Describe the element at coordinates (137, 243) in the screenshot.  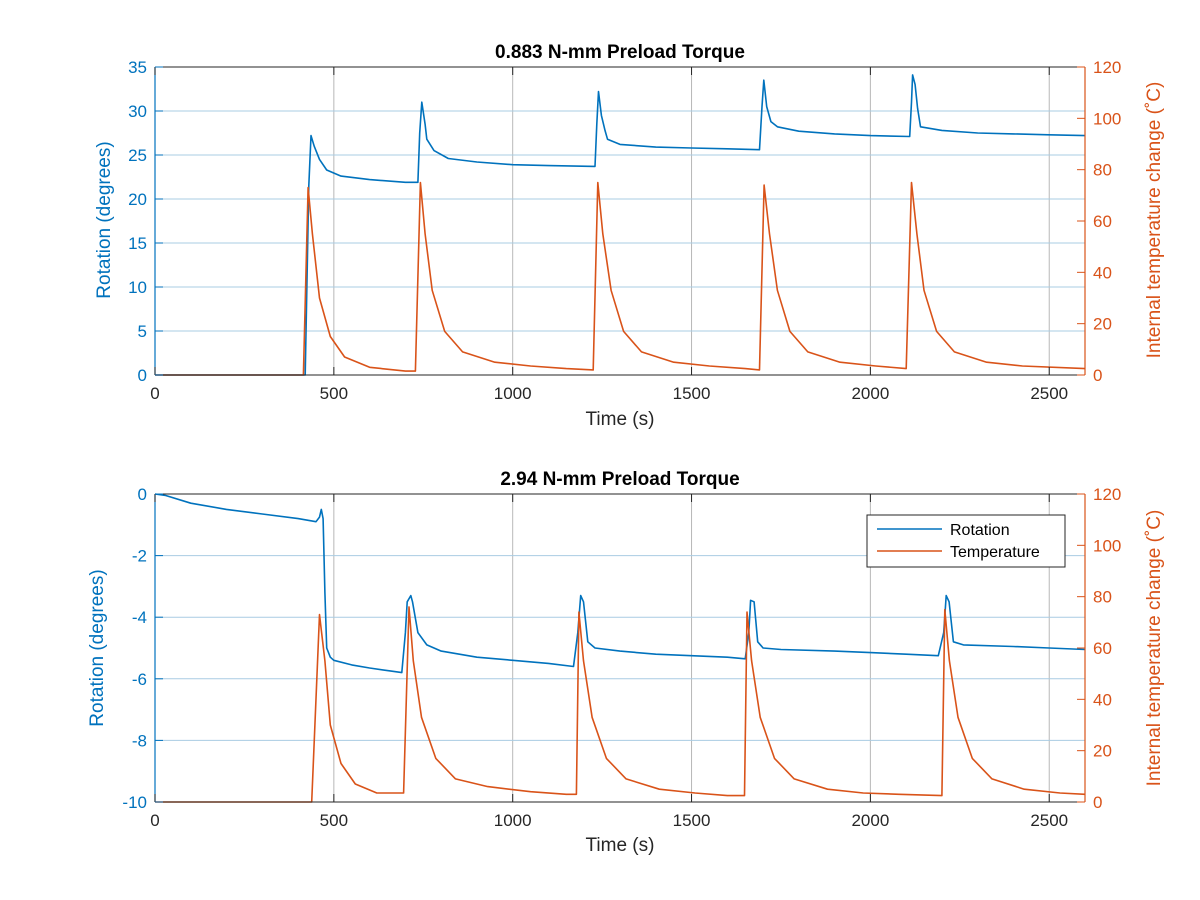
I see `y-tick-label-left: 15` at that location.